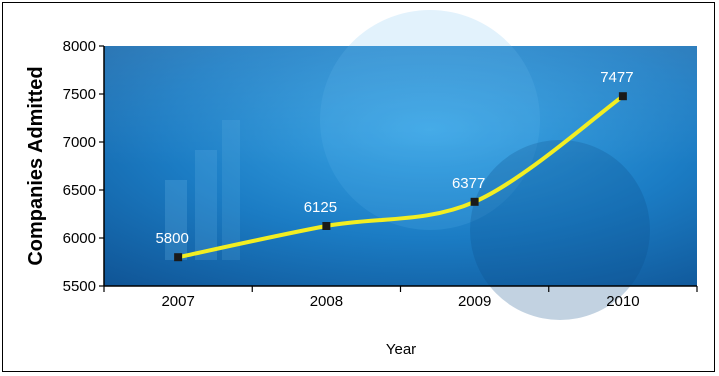 This screenshot has width=719, height=376. I want to click on x-tick-label: 2007, so click(177, 301).